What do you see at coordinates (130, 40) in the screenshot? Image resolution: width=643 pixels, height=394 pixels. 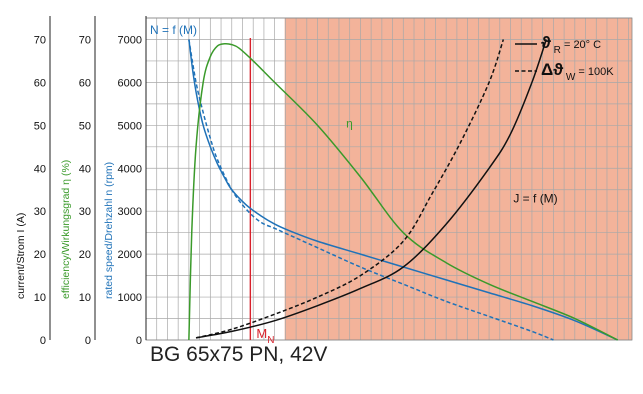 I see `speed-tick-label: 7000` at bounding box center [130, 40].